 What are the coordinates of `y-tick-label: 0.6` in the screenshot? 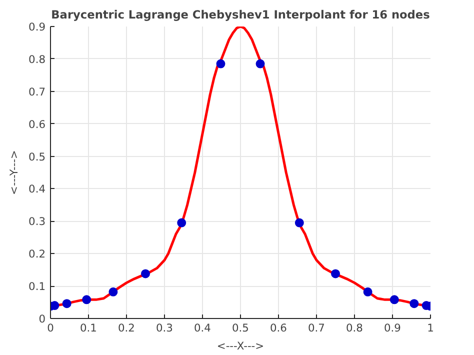 It's located at (37, 124).